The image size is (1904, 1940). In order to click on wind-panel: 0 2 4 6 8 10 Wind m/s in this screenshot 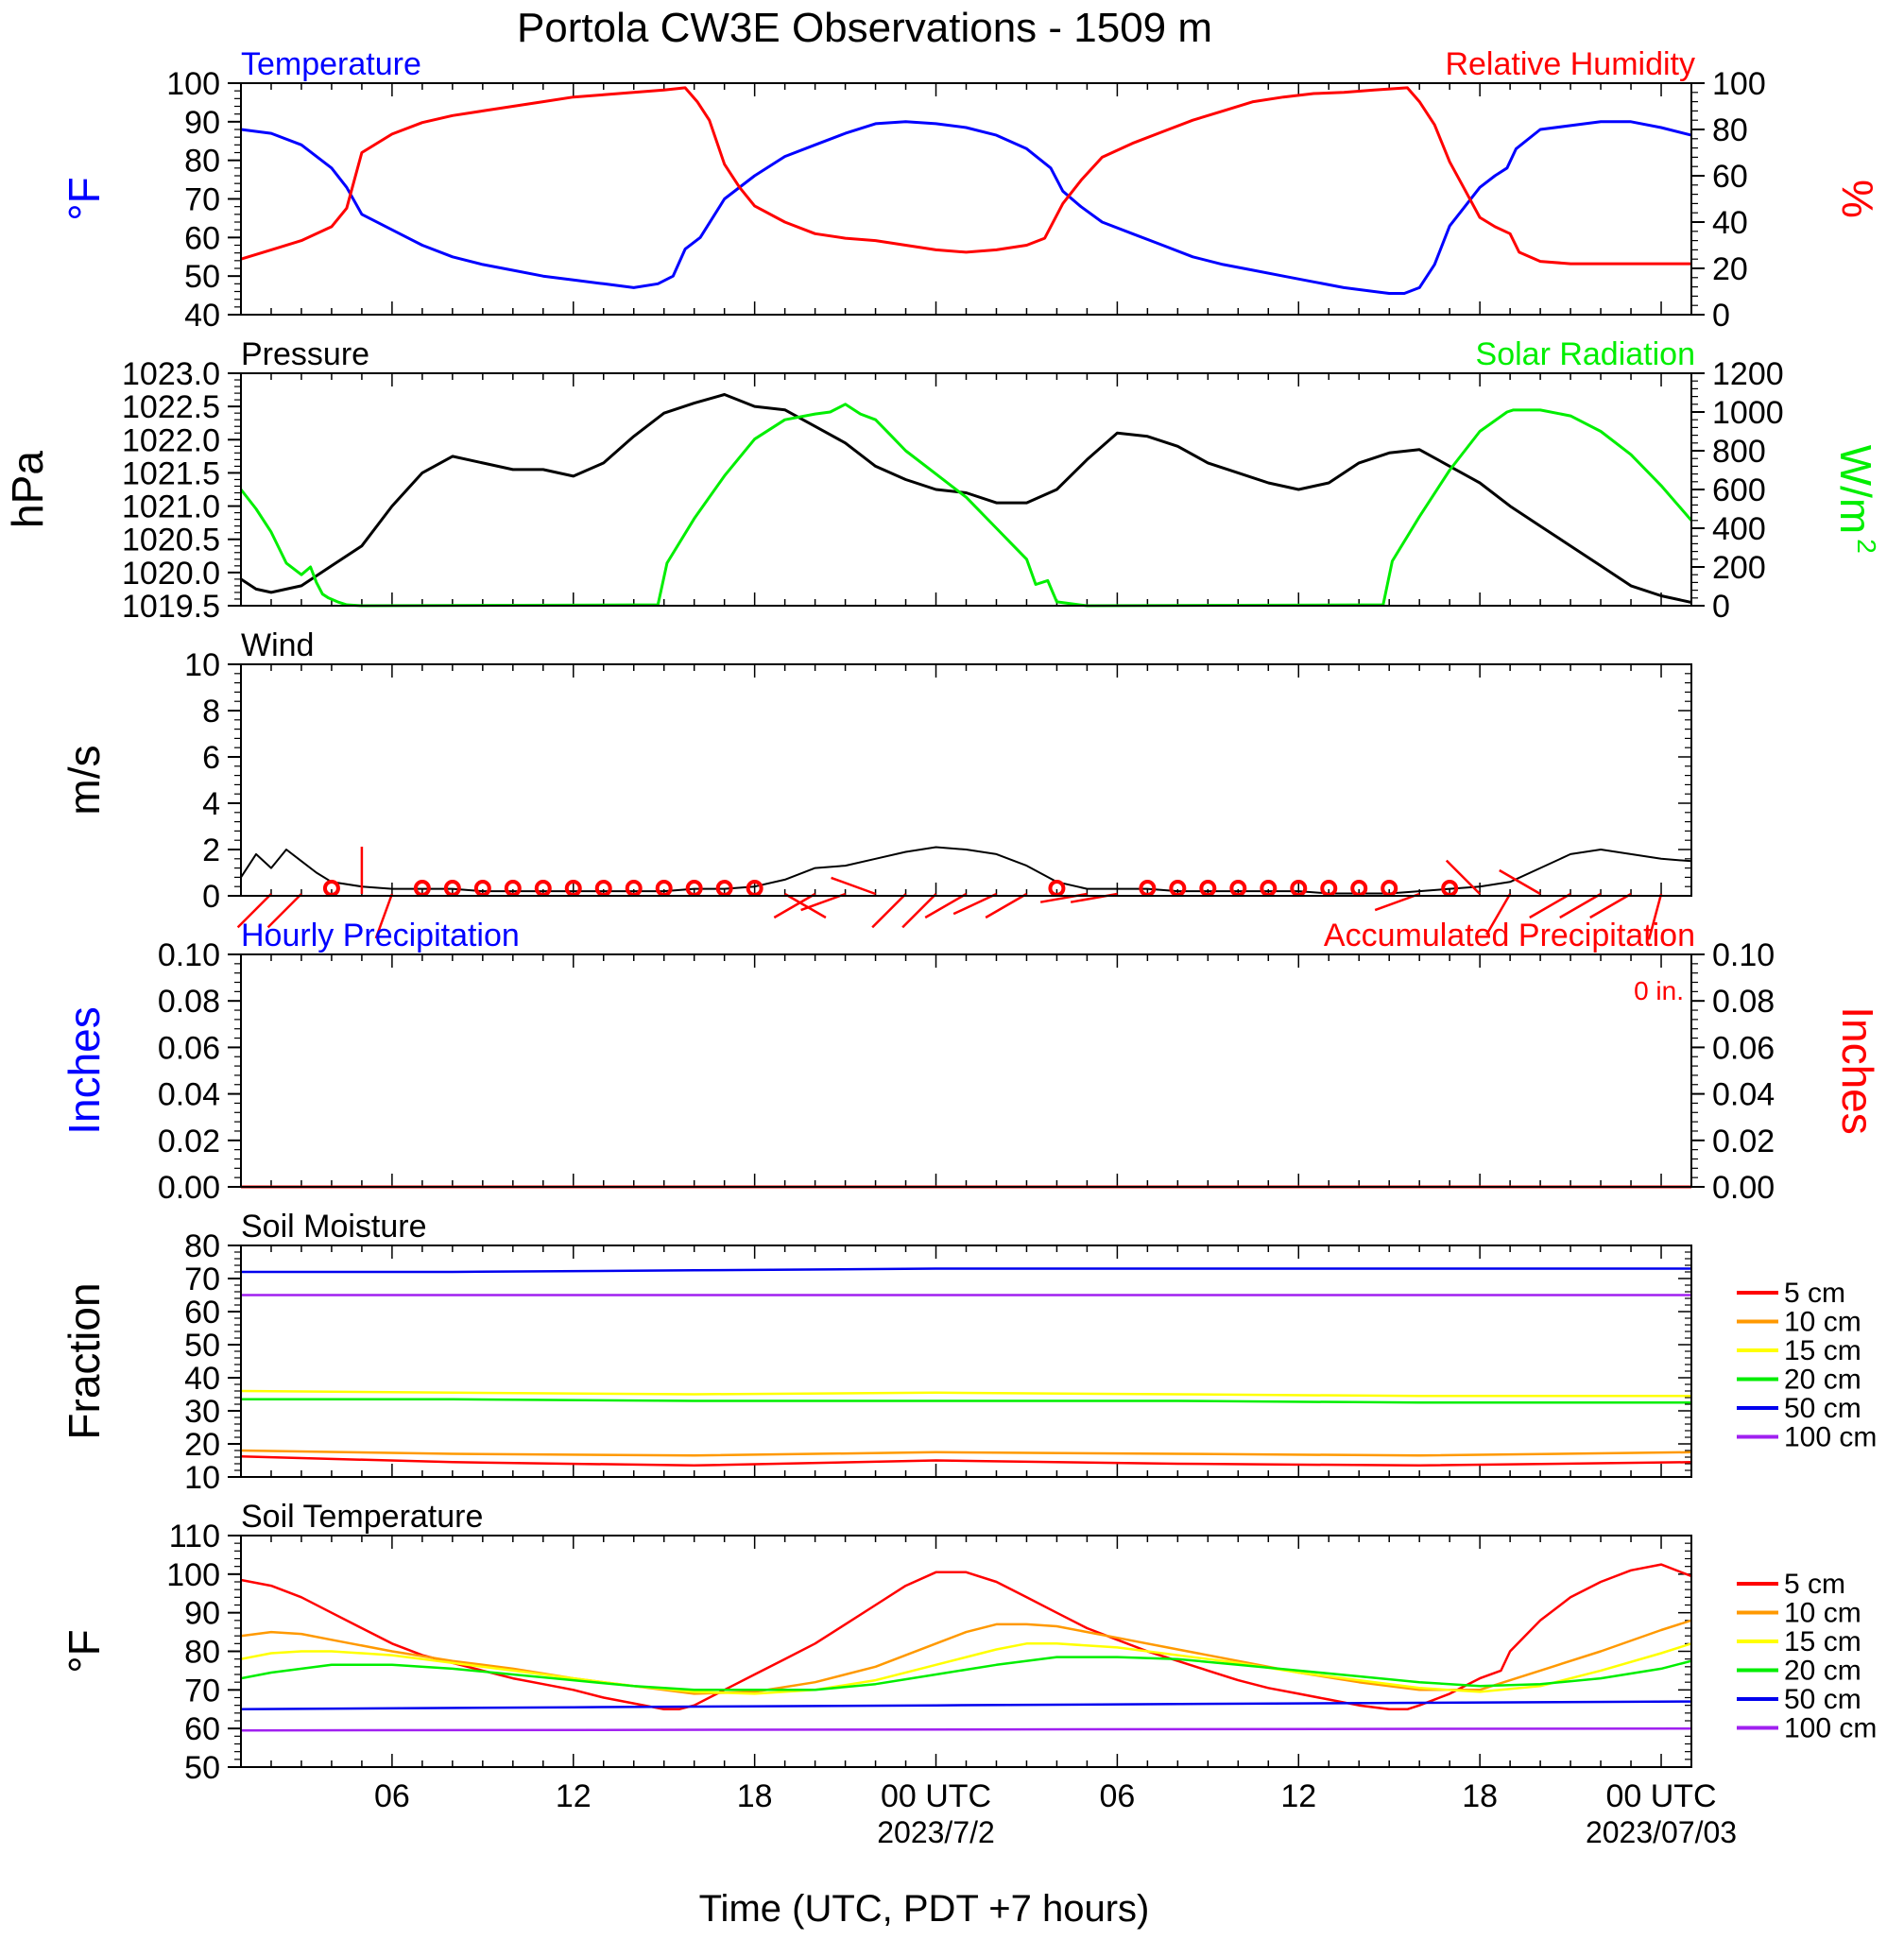, I will do `click(876, 784)`.